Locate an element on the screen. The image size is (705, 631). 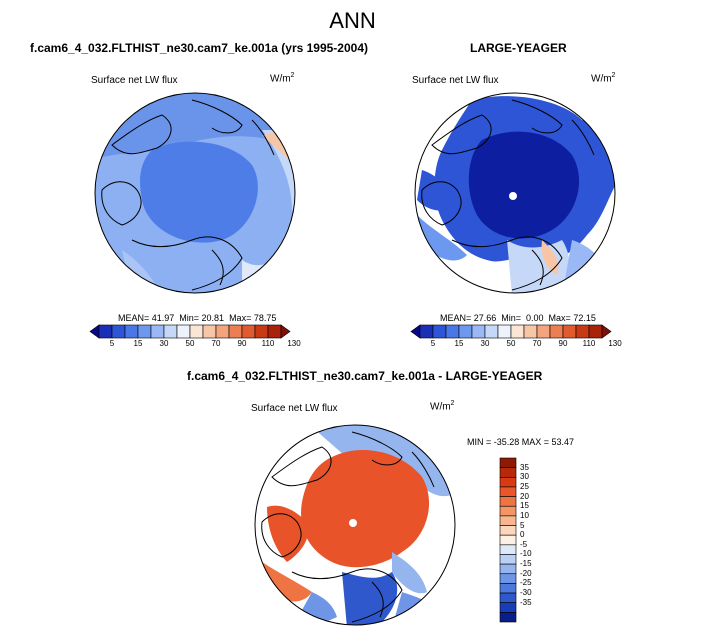
panel2-pole-marker is located at coordinates (513, 196).